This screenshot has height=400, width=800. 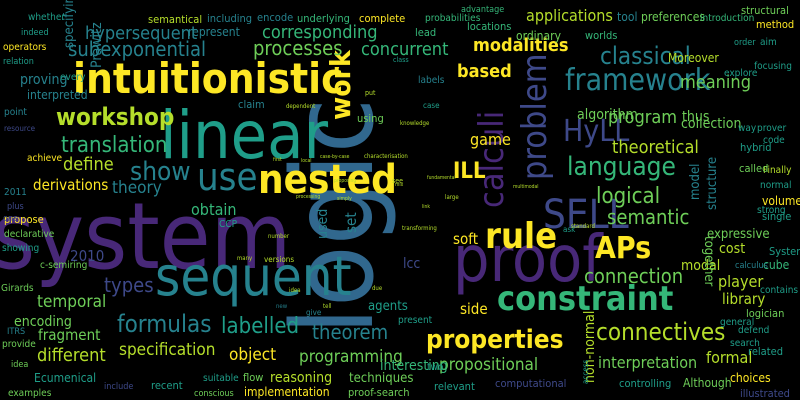 I want to click on word-subexponential: subexponential, so click(x=137, y=49).